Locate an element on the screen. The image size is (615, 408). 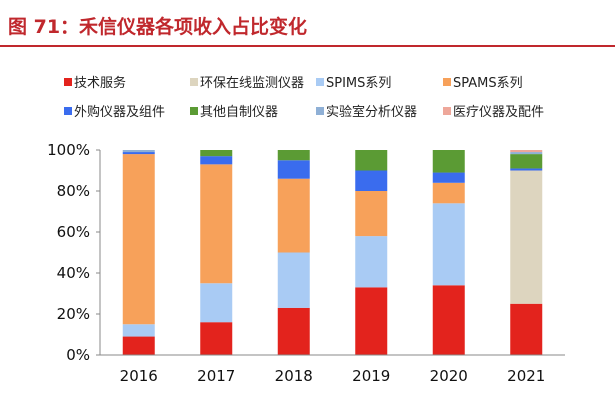
x-tick-label: 2019 is located at coordinates (371, 376).